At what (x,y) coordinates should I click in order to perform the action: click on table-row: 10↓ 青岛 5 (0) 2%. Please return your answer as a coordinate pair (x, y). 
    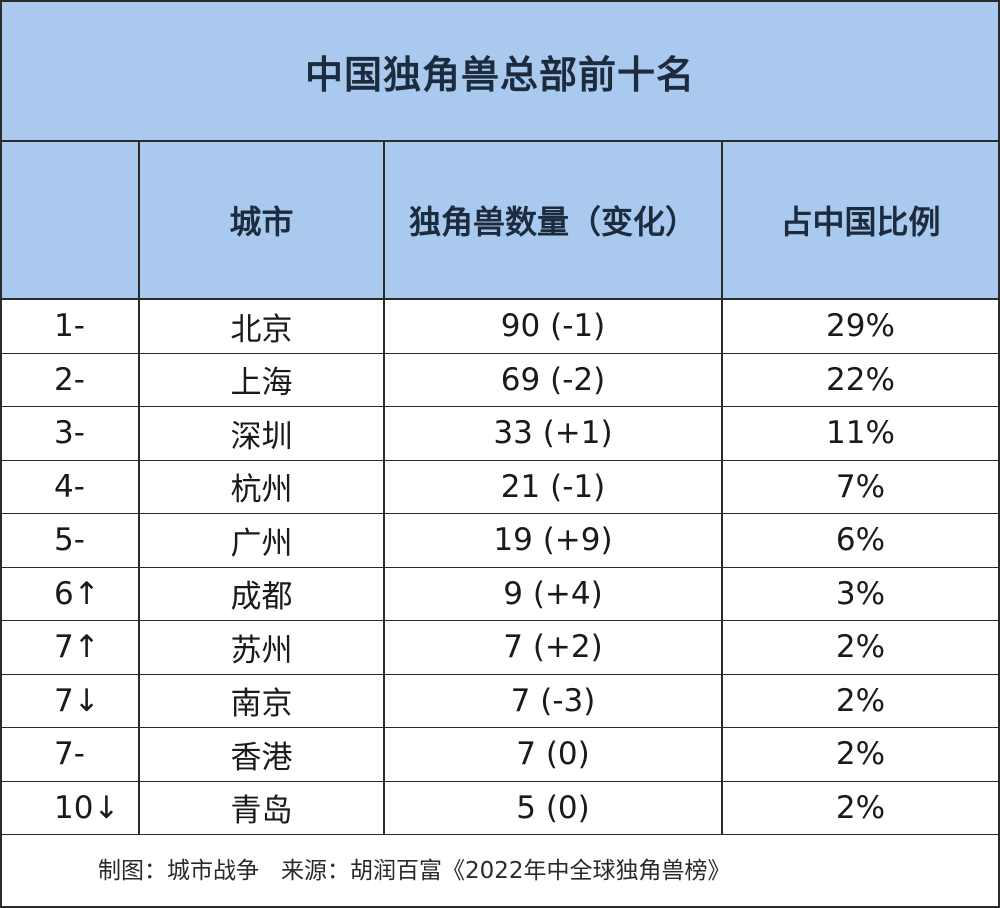
    Looking at the image, I should click on (500, 808).